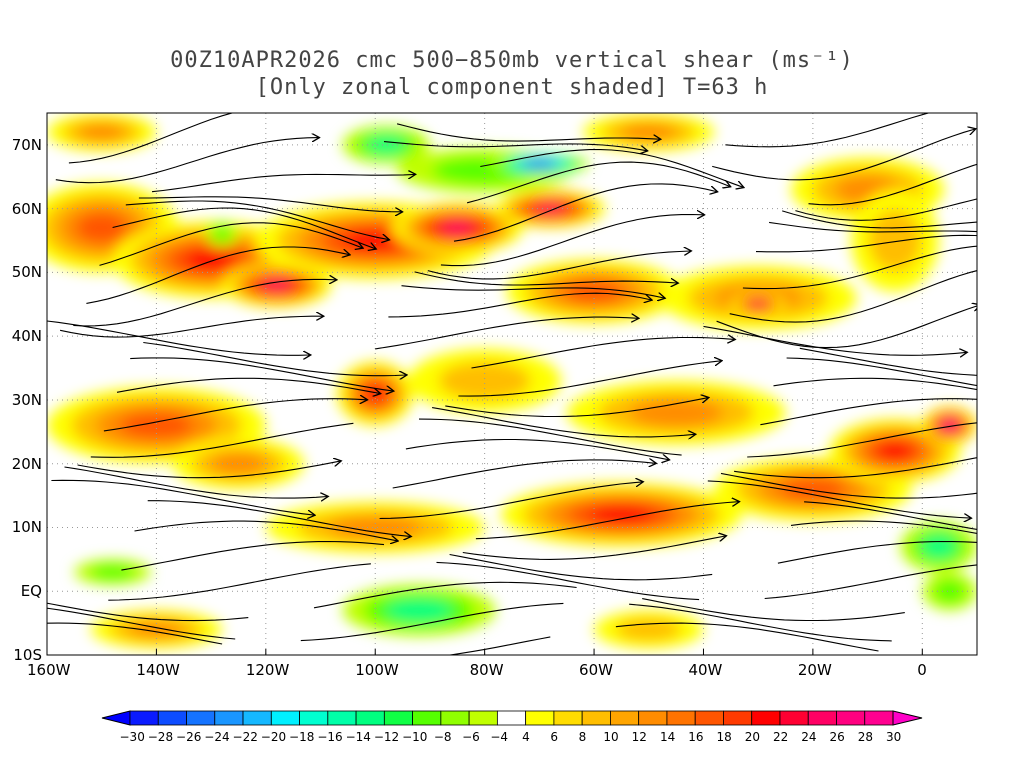 This screenshot has height=768, width=1024. Describe the element at coordinates (27, 655) in the screenshot. I see `lat-label: 10S` at that location.